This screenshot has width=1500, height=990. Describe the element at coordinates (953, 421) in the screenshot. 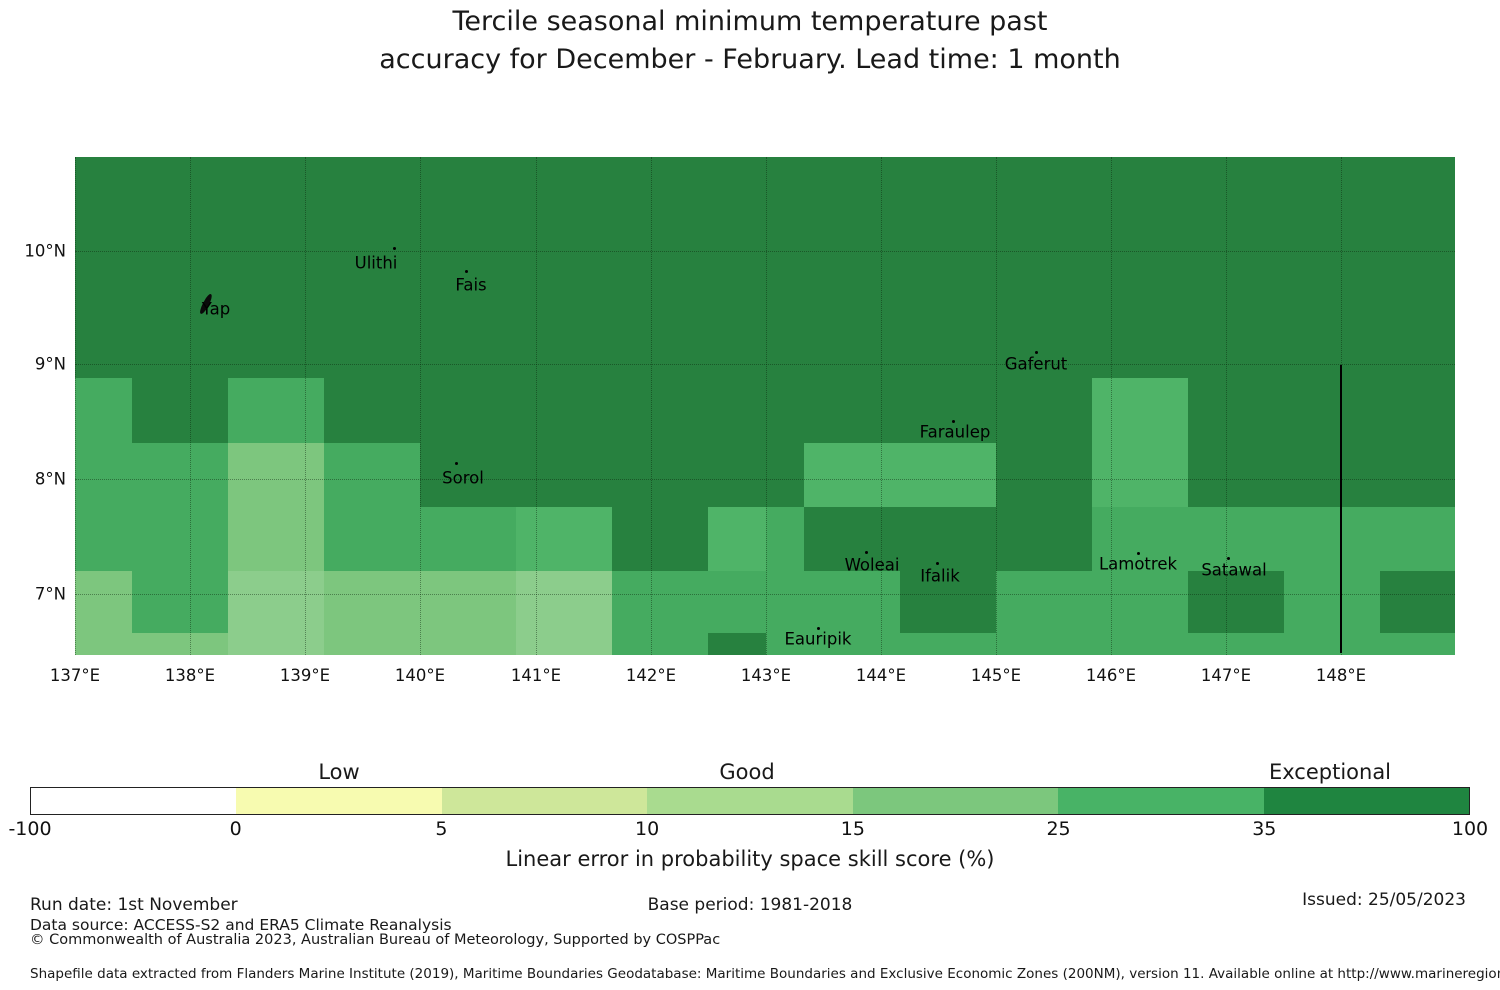

I see `island-dot-faraulep` at that location.